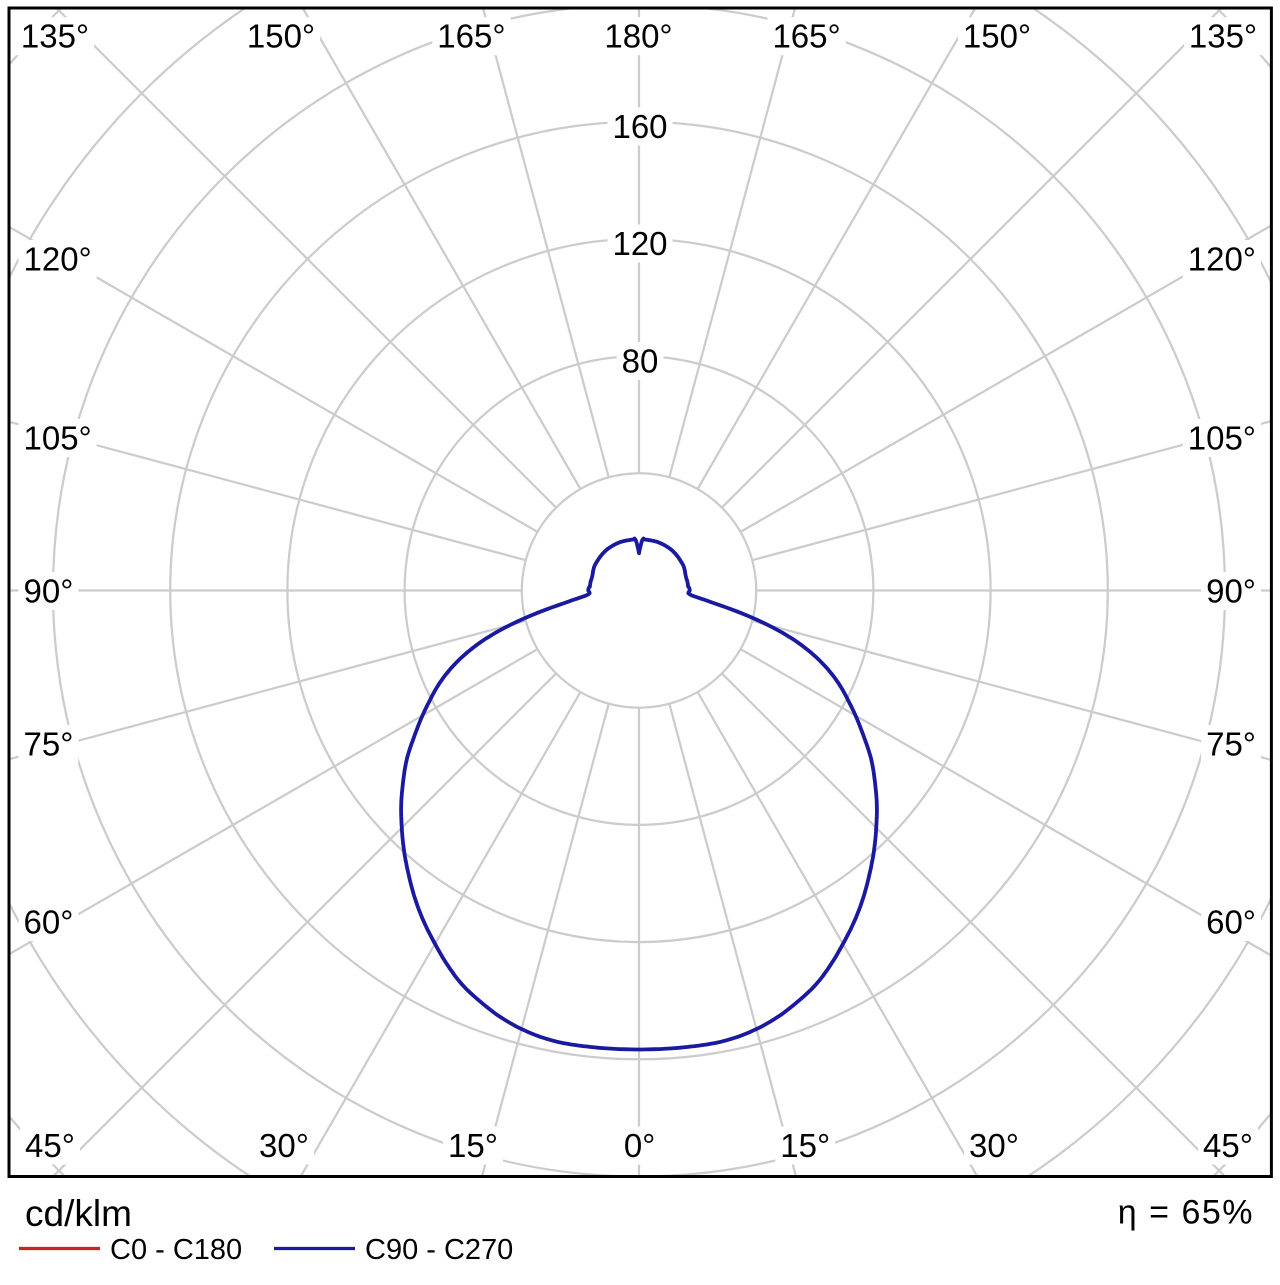 The image size is (1280, 1285). Describe the element at coordinates (439, 1250) in the screenshot. I see `svg-text: C90 - C270` at that location.